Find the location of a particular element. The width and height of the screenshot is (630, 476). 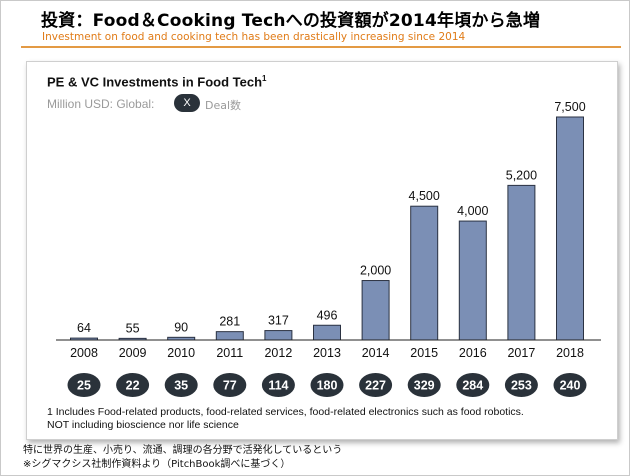

notes-line-2: ※シグマクシス社制作資料より（PitchBook調べに基づく） is located at coordinates (157, 464).